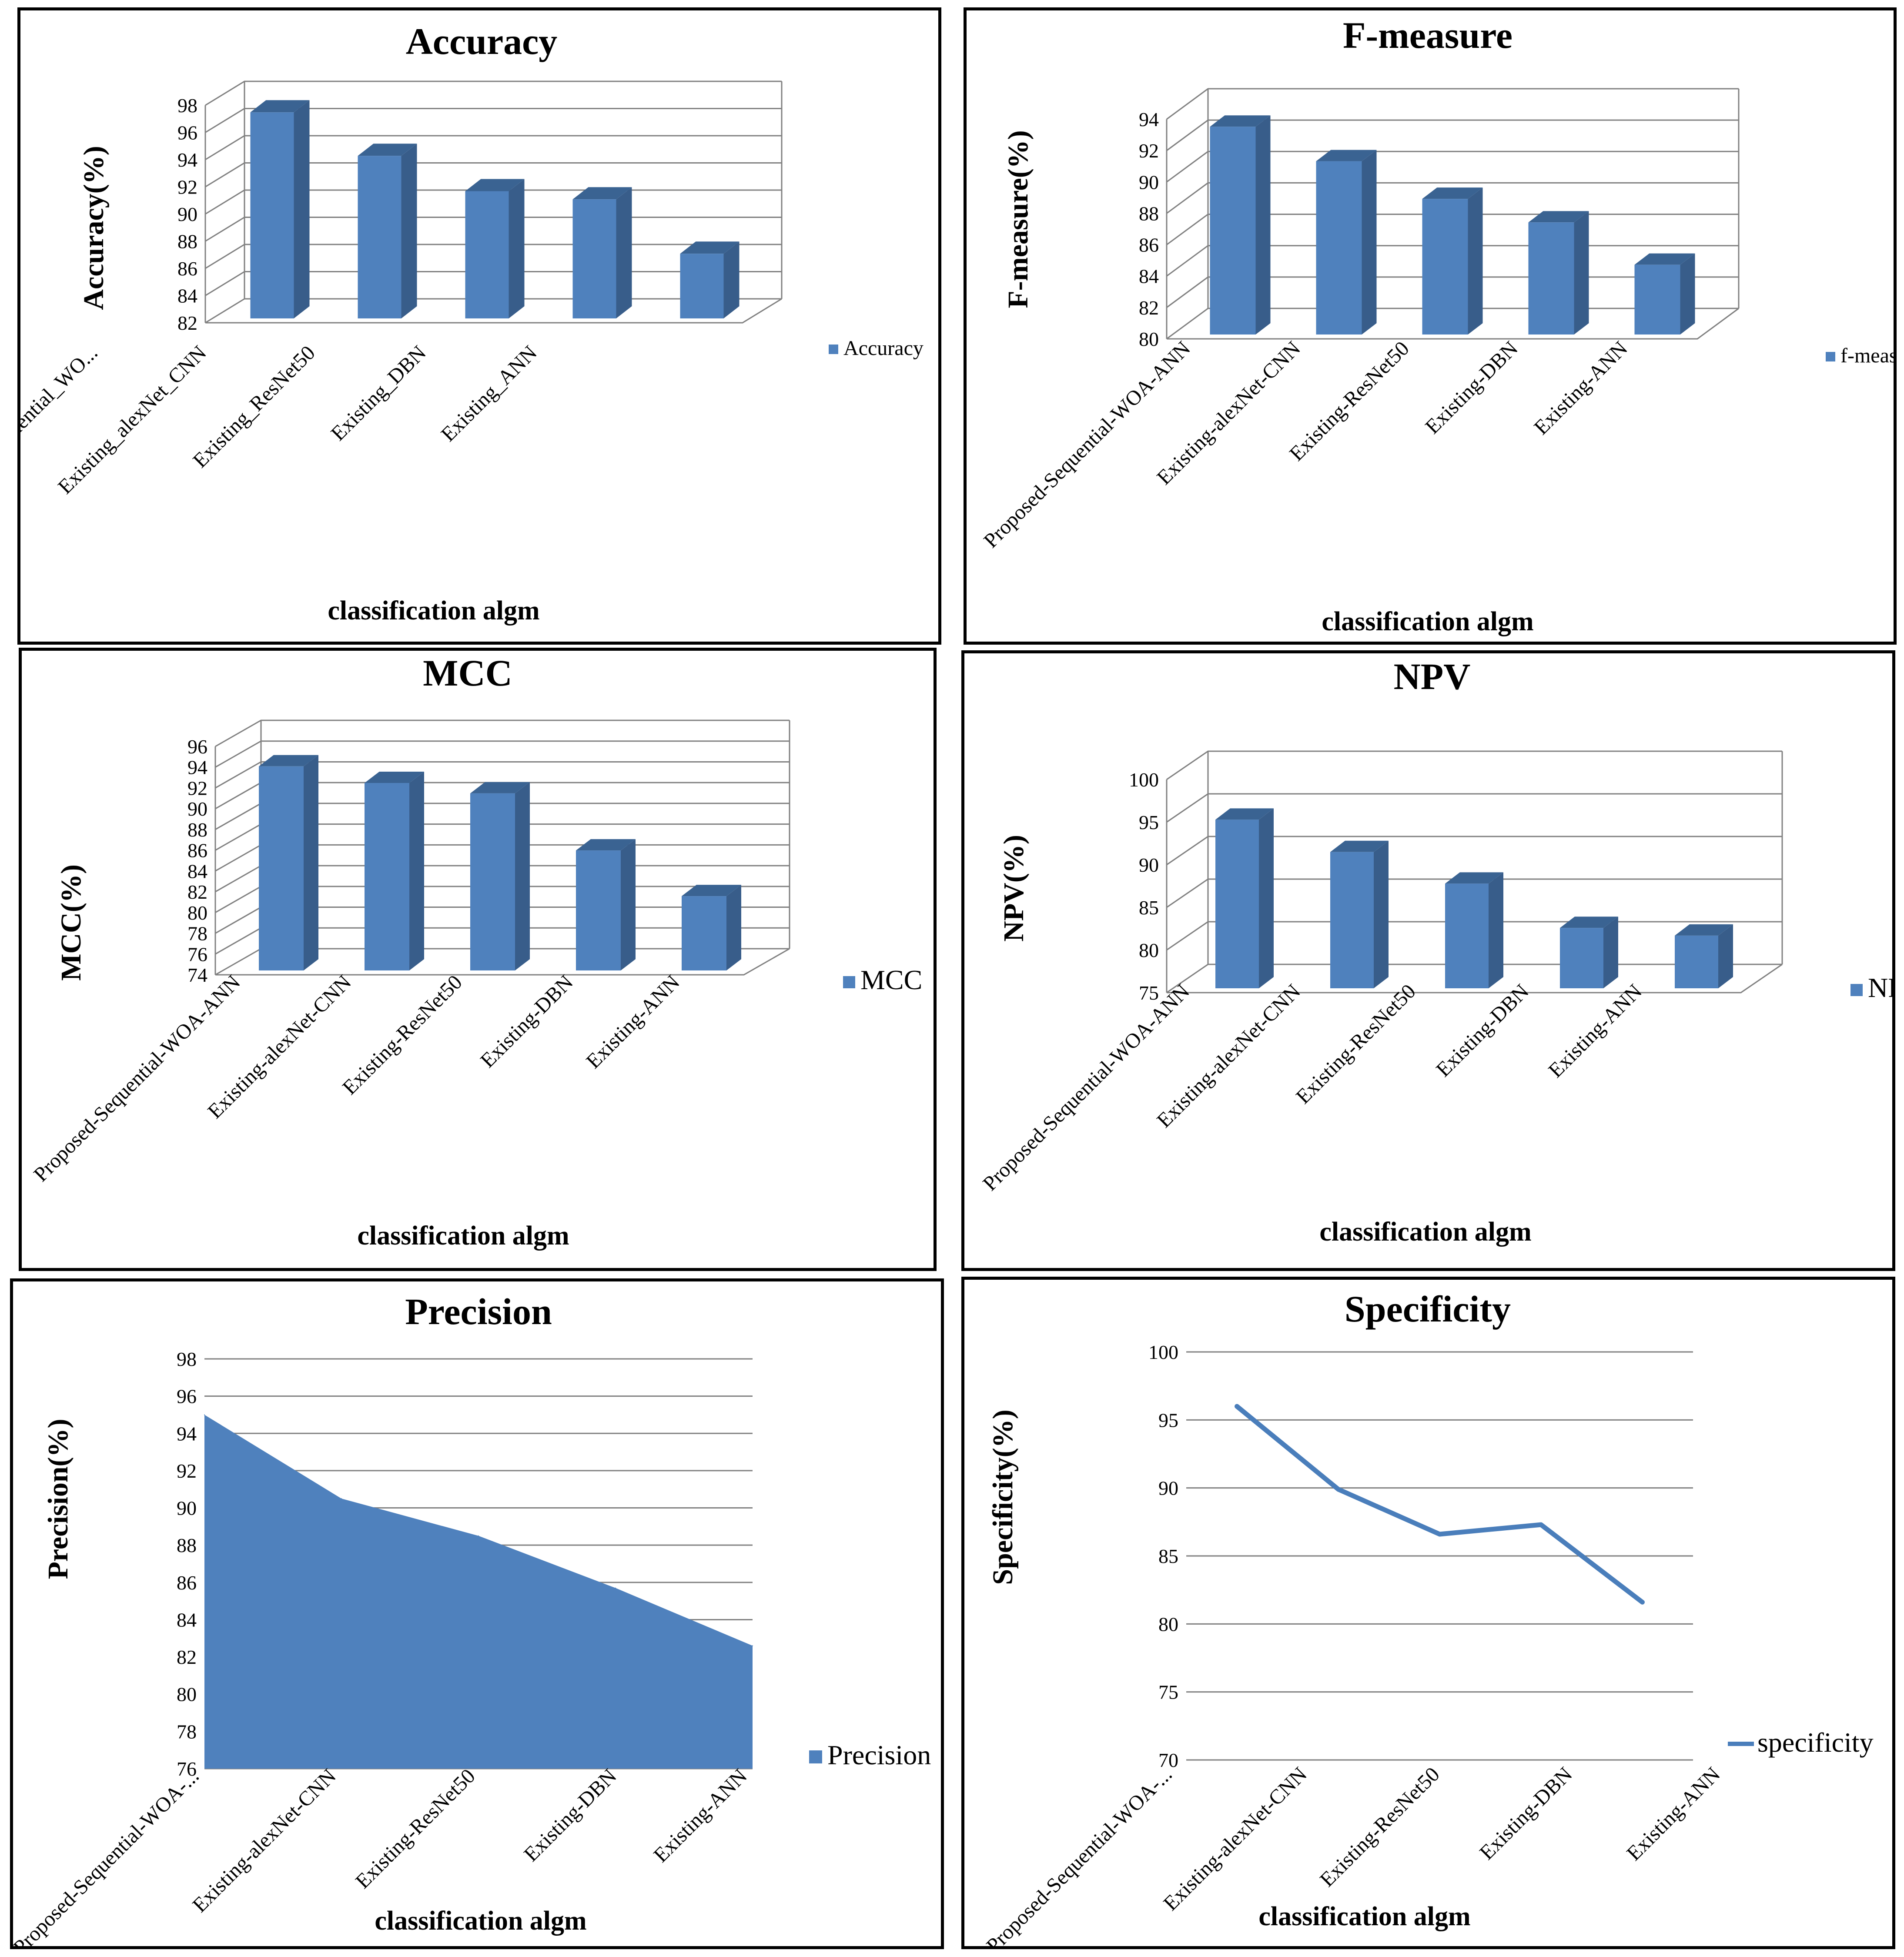 The width and height of the screenshot is (1904, 1957). I want to click on npv-bar-3-side, so click(1610, 953).